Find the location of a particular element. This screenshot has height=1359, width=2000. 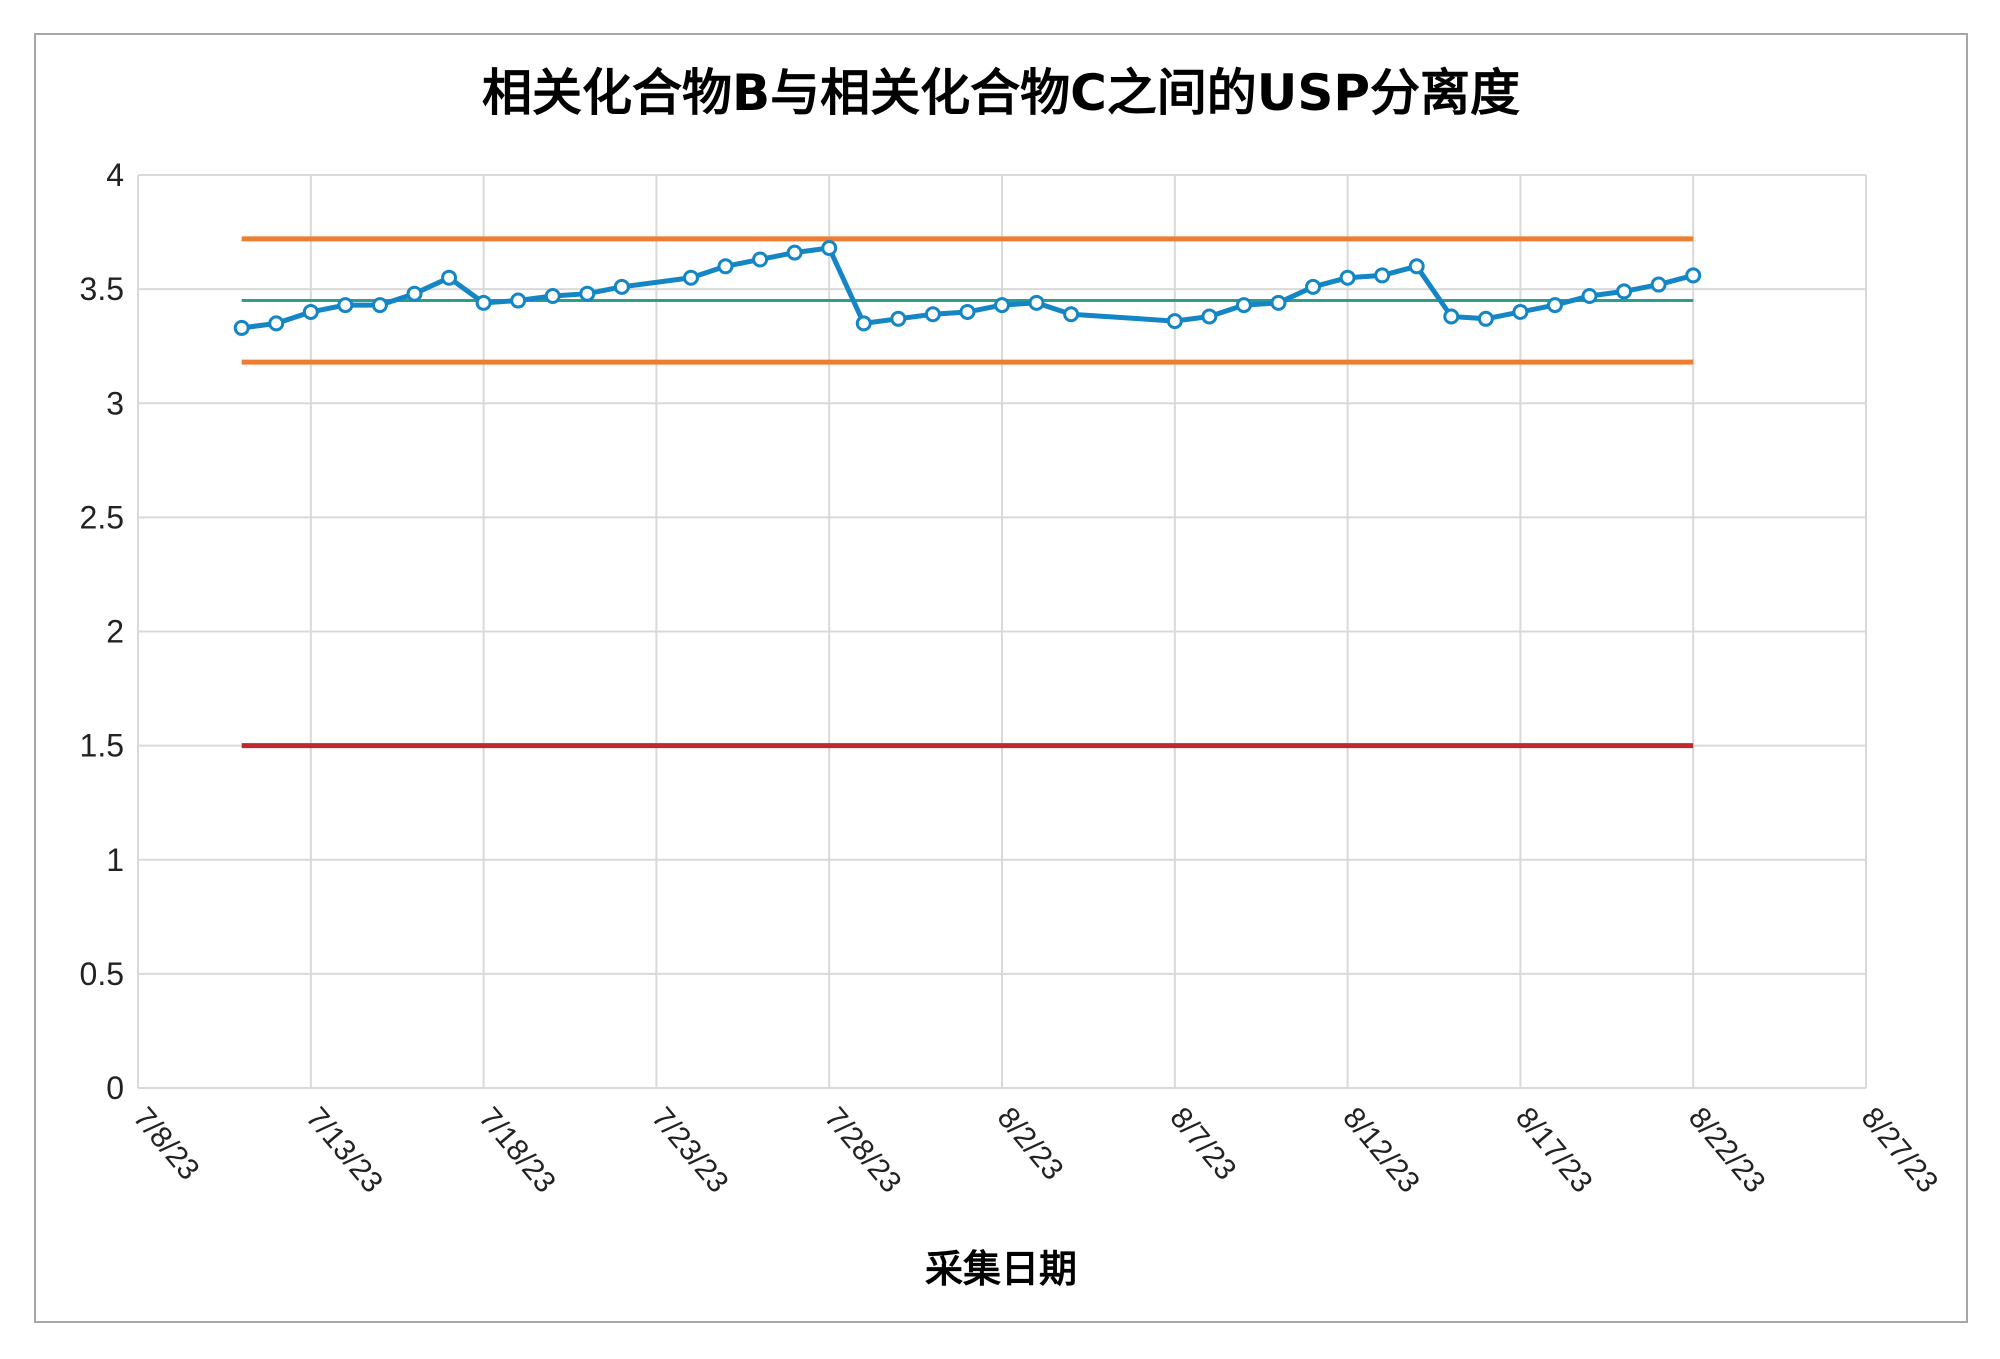

x-tick-label: 7/28/23 is located at coordinates (863, 1150).